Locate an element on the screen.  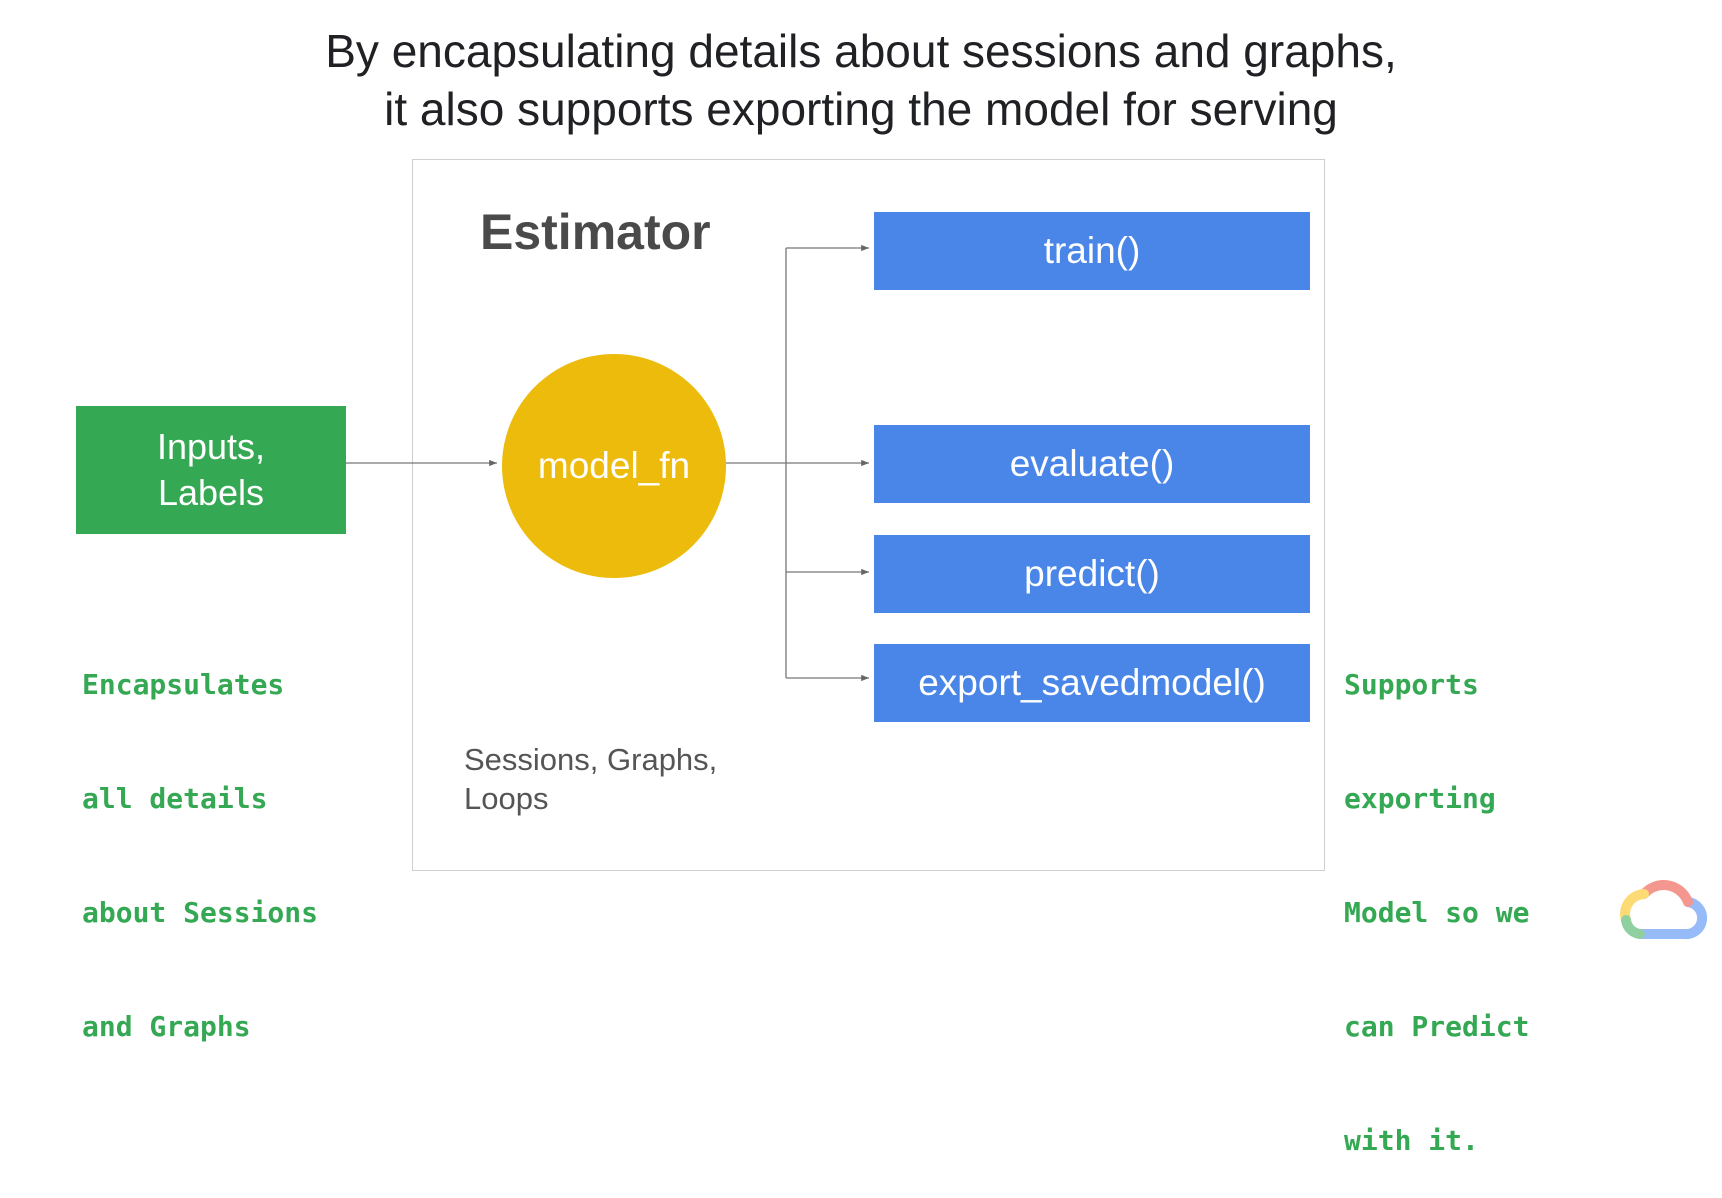
inputs-labels-box: Inputs, Labels is located at coordinates (211, 470).